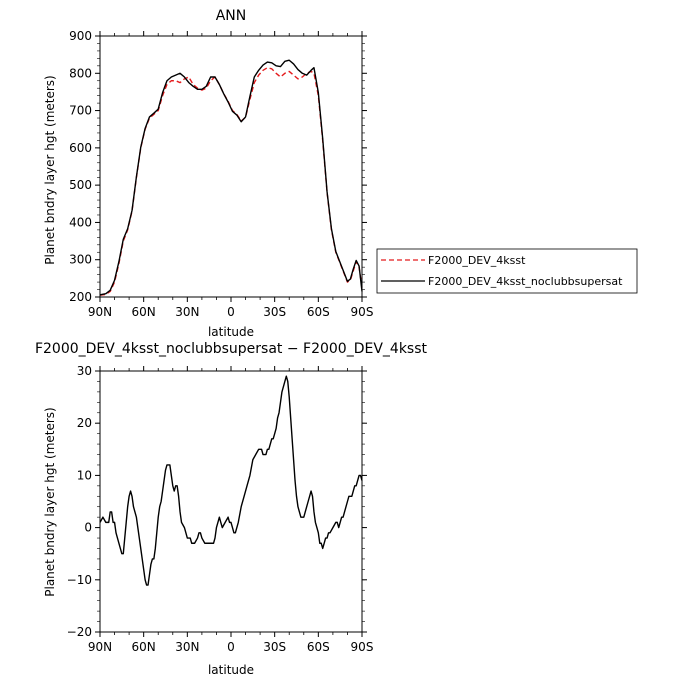 Image resolution: width=682 pixels, height=682 pixels. Describe the element at coordinates (80, 222) in the screenshot. I see `top-panel-ytick-label: 400` at that location.